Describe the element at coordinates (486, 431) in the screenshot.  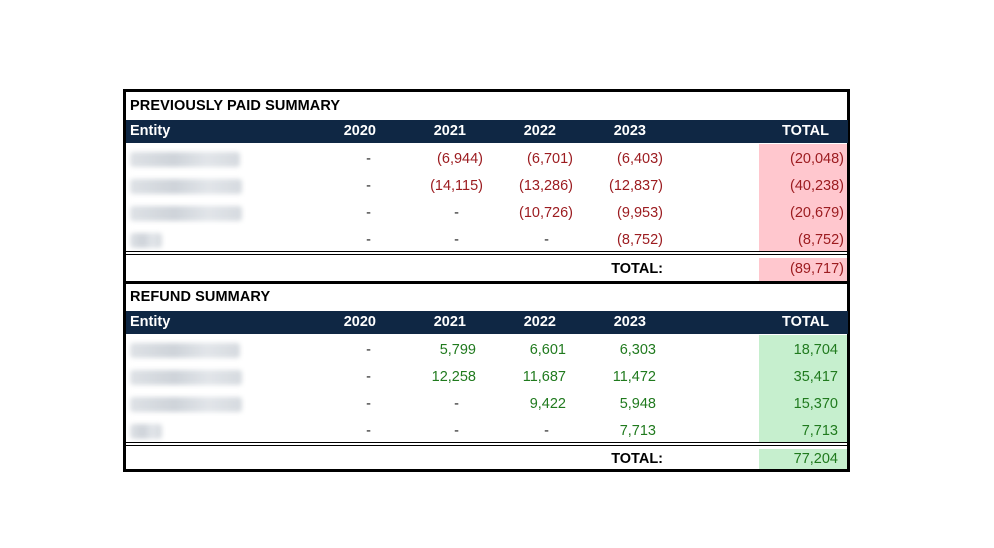
I see `table-row: - - - 7,713 7,713` at that location.